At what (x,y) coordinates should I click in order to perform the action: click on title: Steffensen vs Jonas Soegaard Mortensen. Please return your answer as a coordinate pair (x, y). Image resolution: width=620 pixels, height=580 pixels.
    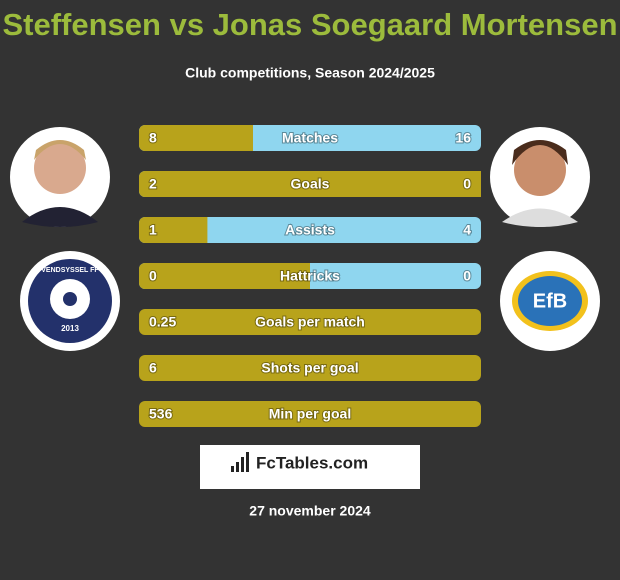
    Looking at the image, I should click on (309, 24).